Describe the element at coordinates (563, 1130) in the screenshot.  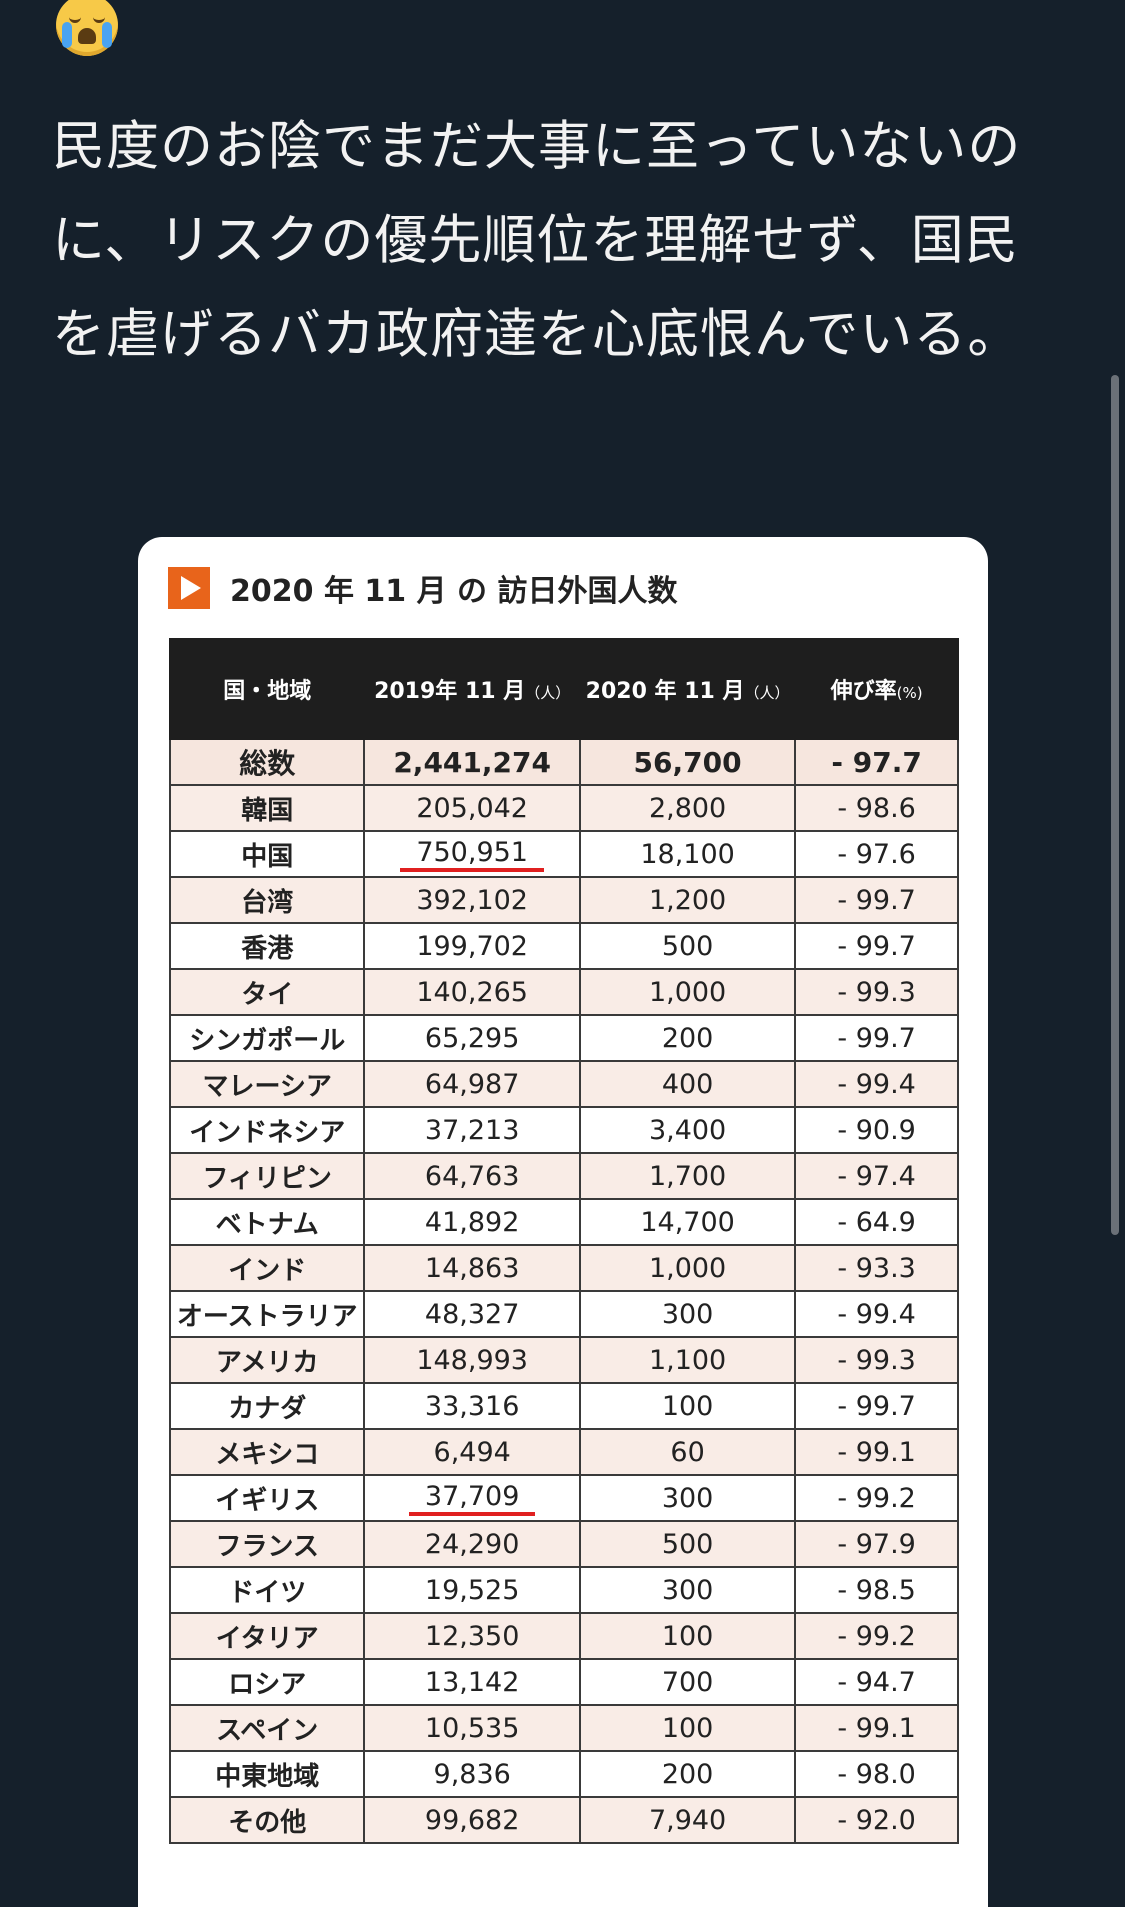
I see `table-row: インドネシア 37,213 3,400- 90.9` at that location.